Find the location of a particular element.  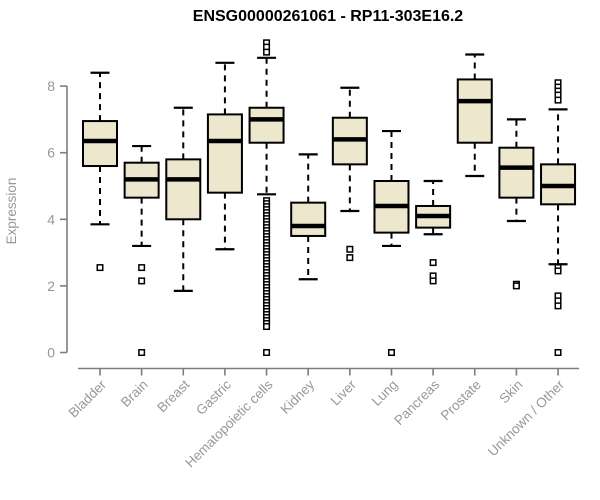

chart-title: ENSG00000261061 - RP11-303E16.2 is located at coordinates (328, 16).